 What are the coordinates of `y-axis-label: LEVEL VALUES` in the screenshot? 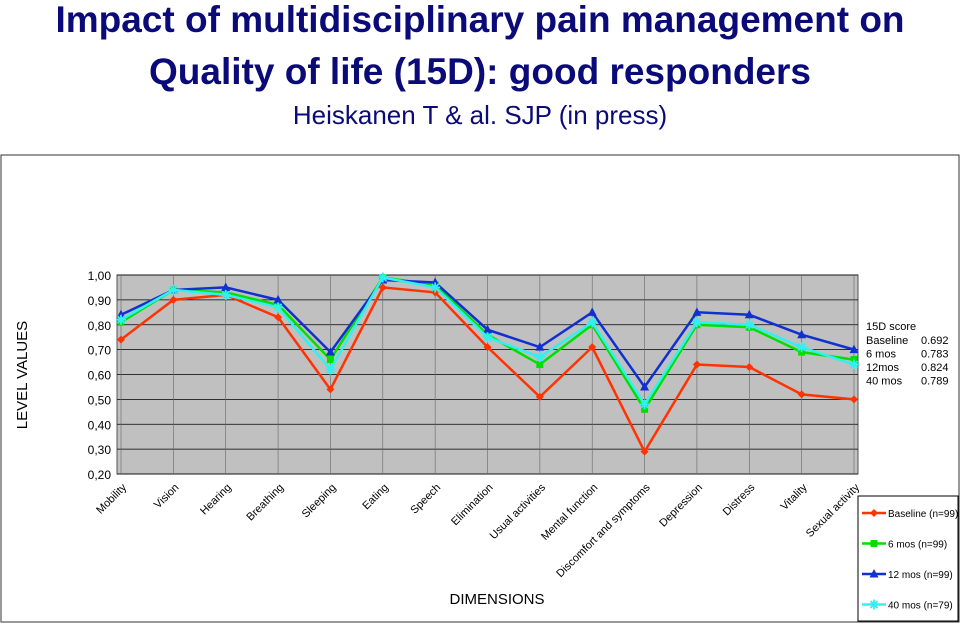 It's located at (22, 375).